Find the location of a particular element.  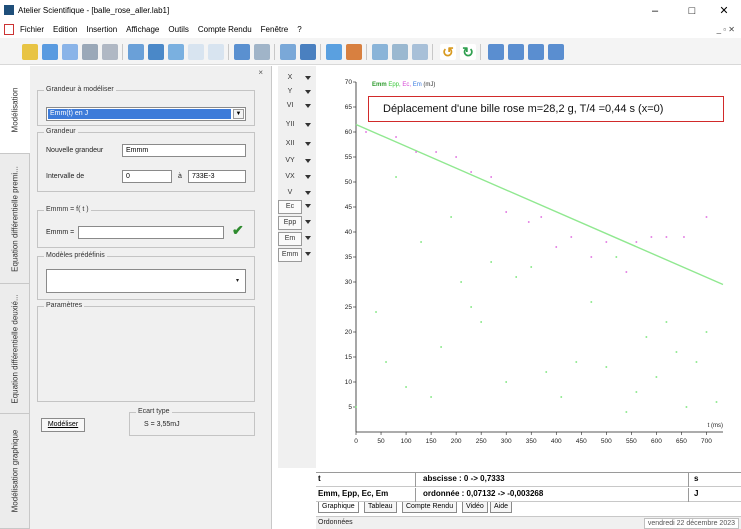

new-icon is located at coordinates (50, 52).